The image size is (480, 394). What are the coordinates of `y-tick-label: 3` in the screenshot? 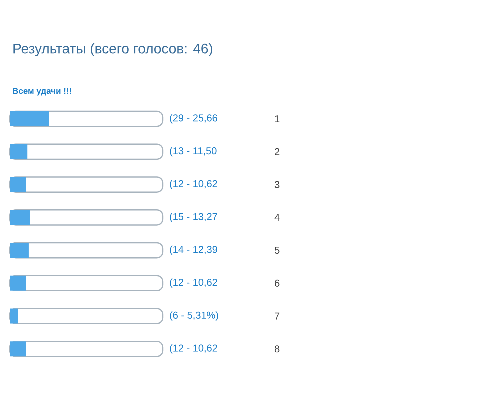 It's located at (277, 184).